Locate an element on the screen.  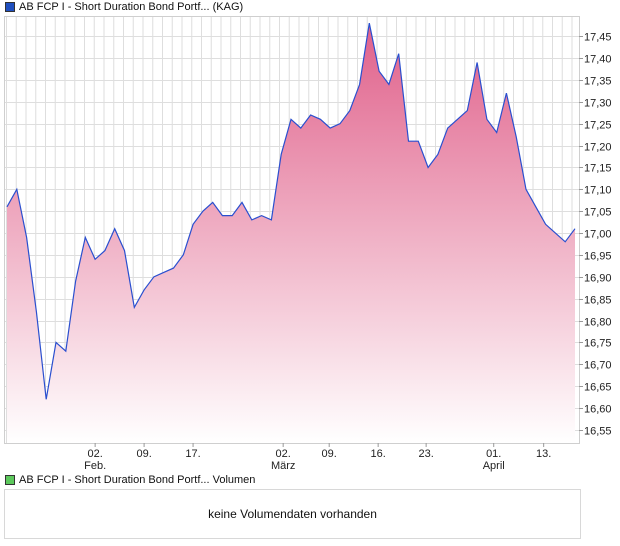
y-tick-label: 17,00 is located at coordinates (598, 235).